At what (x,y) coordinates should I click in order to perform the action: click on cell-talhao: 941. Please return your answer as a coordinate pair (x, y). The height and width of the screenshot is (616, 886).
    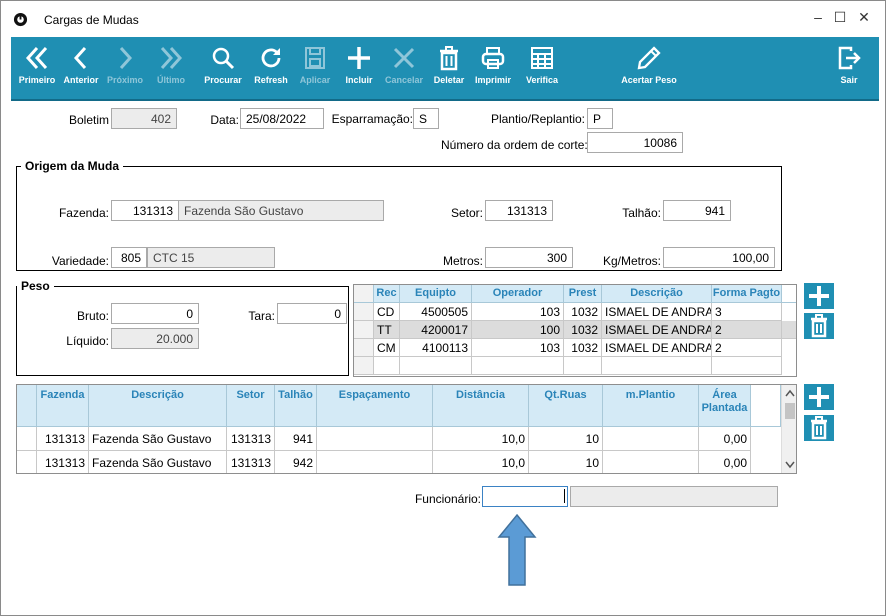
    Looking at the image, I should click on (296, 439).